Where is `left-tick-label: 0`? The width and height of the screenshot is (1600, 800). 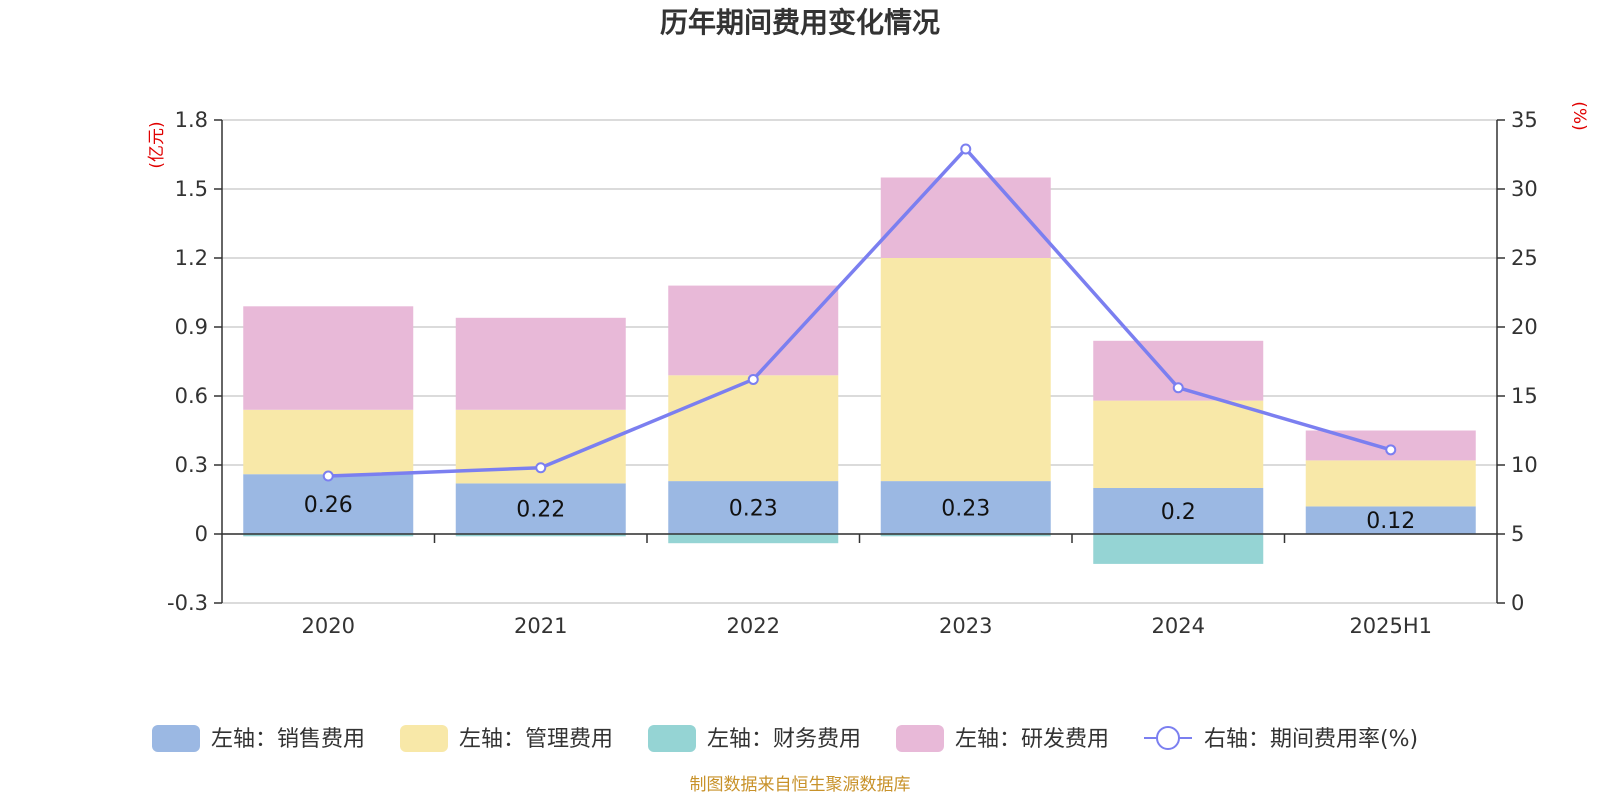
left-tick-label: 0 is located at coordinates (201, 534).